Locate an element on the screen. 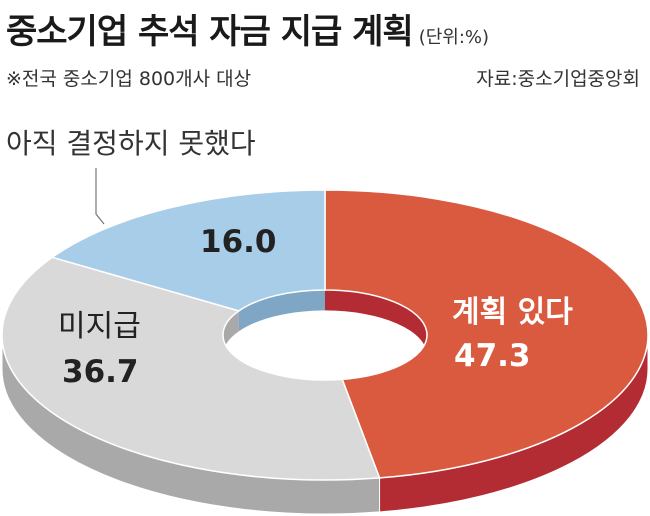 The height and width of the screenshot is (516, 650). slice-label-unpaid: 미지급 is located at coordinates (99, 326).